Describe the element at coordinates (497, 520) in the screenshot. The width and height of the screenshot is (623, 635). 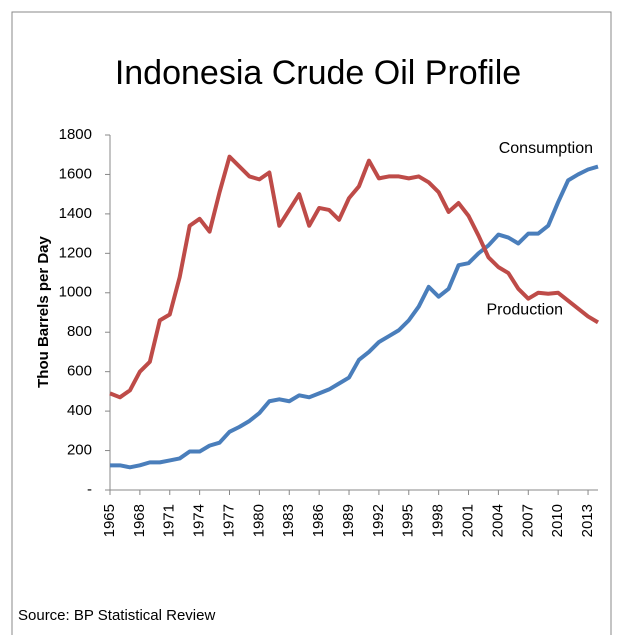
I see `x-tick-label: 2004` at that location.